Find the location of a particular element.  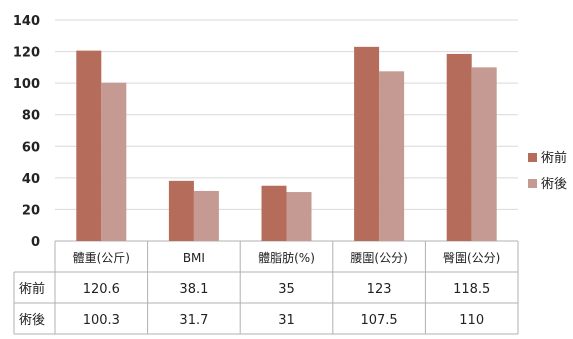

category-label: BMI is located at coordinates (194, 258).